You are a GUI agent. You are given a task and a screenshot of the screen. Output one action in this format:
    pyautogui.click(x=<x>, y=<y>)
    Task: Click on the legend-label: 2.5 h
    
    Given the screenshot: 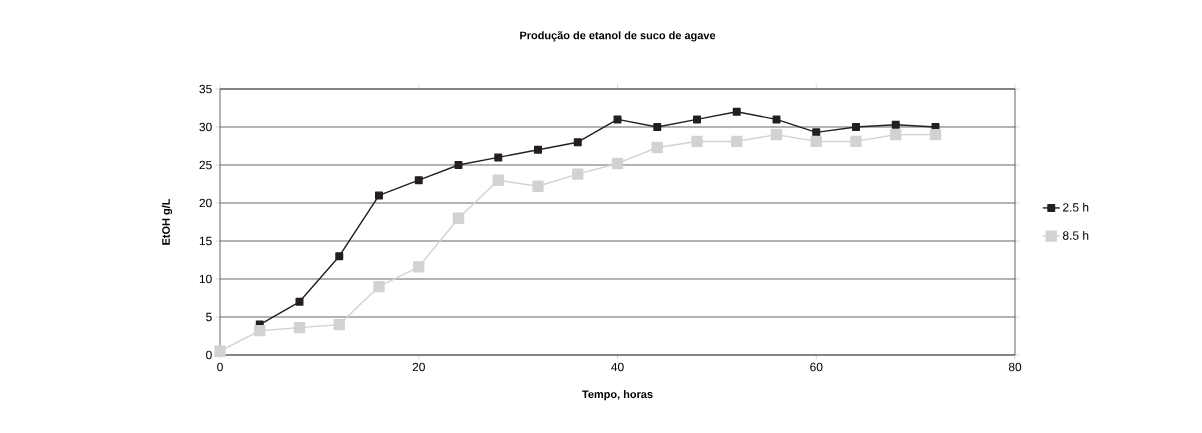 What is the action you would take?
    pyautogui.click(x=1076, y=207)
    